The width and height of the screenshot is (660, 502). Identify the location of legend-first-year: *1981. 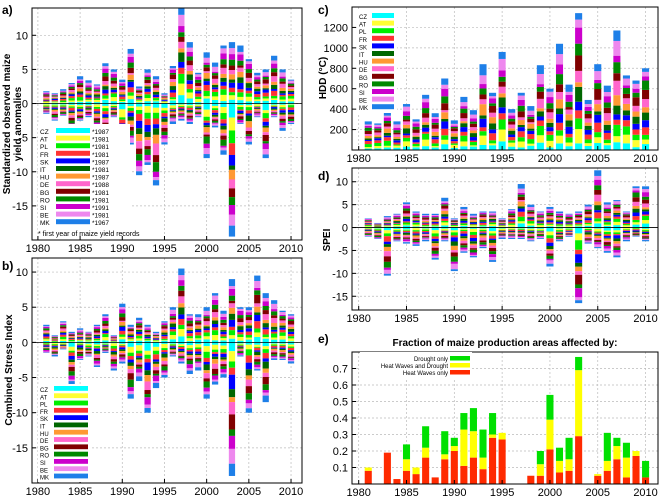
(100, 216).